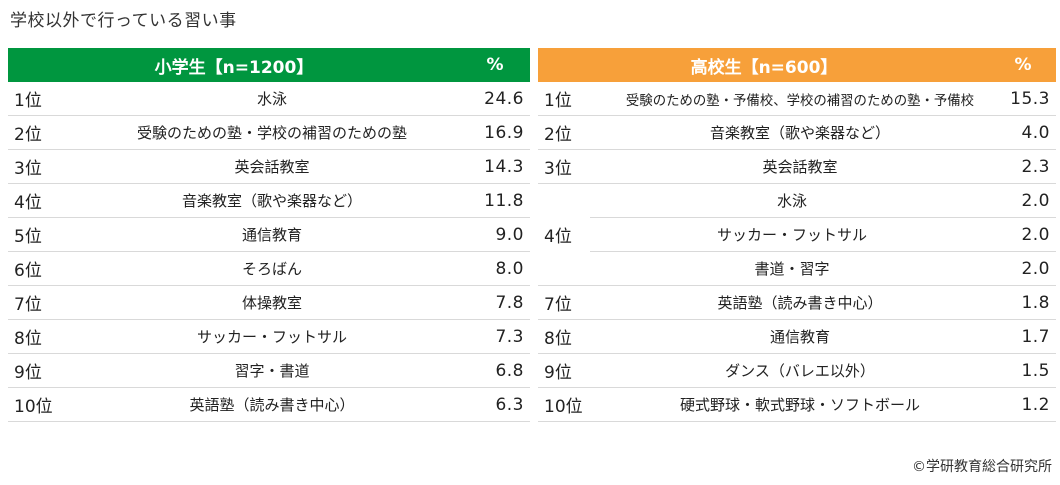 The image size is (1060, 485). I want to click on table-row: 5位 通信教育 9.0, so click(269, 235).